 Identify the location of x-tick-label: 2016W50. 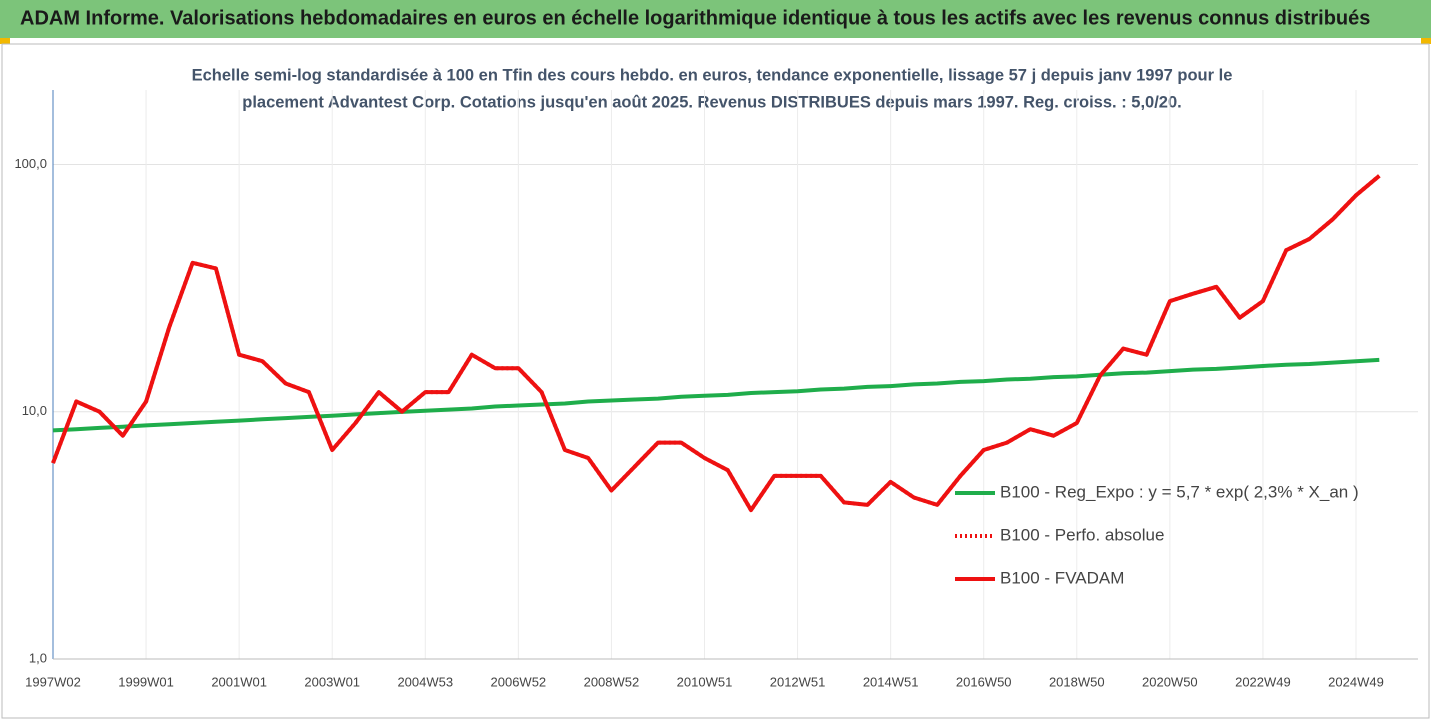
(984, 681).